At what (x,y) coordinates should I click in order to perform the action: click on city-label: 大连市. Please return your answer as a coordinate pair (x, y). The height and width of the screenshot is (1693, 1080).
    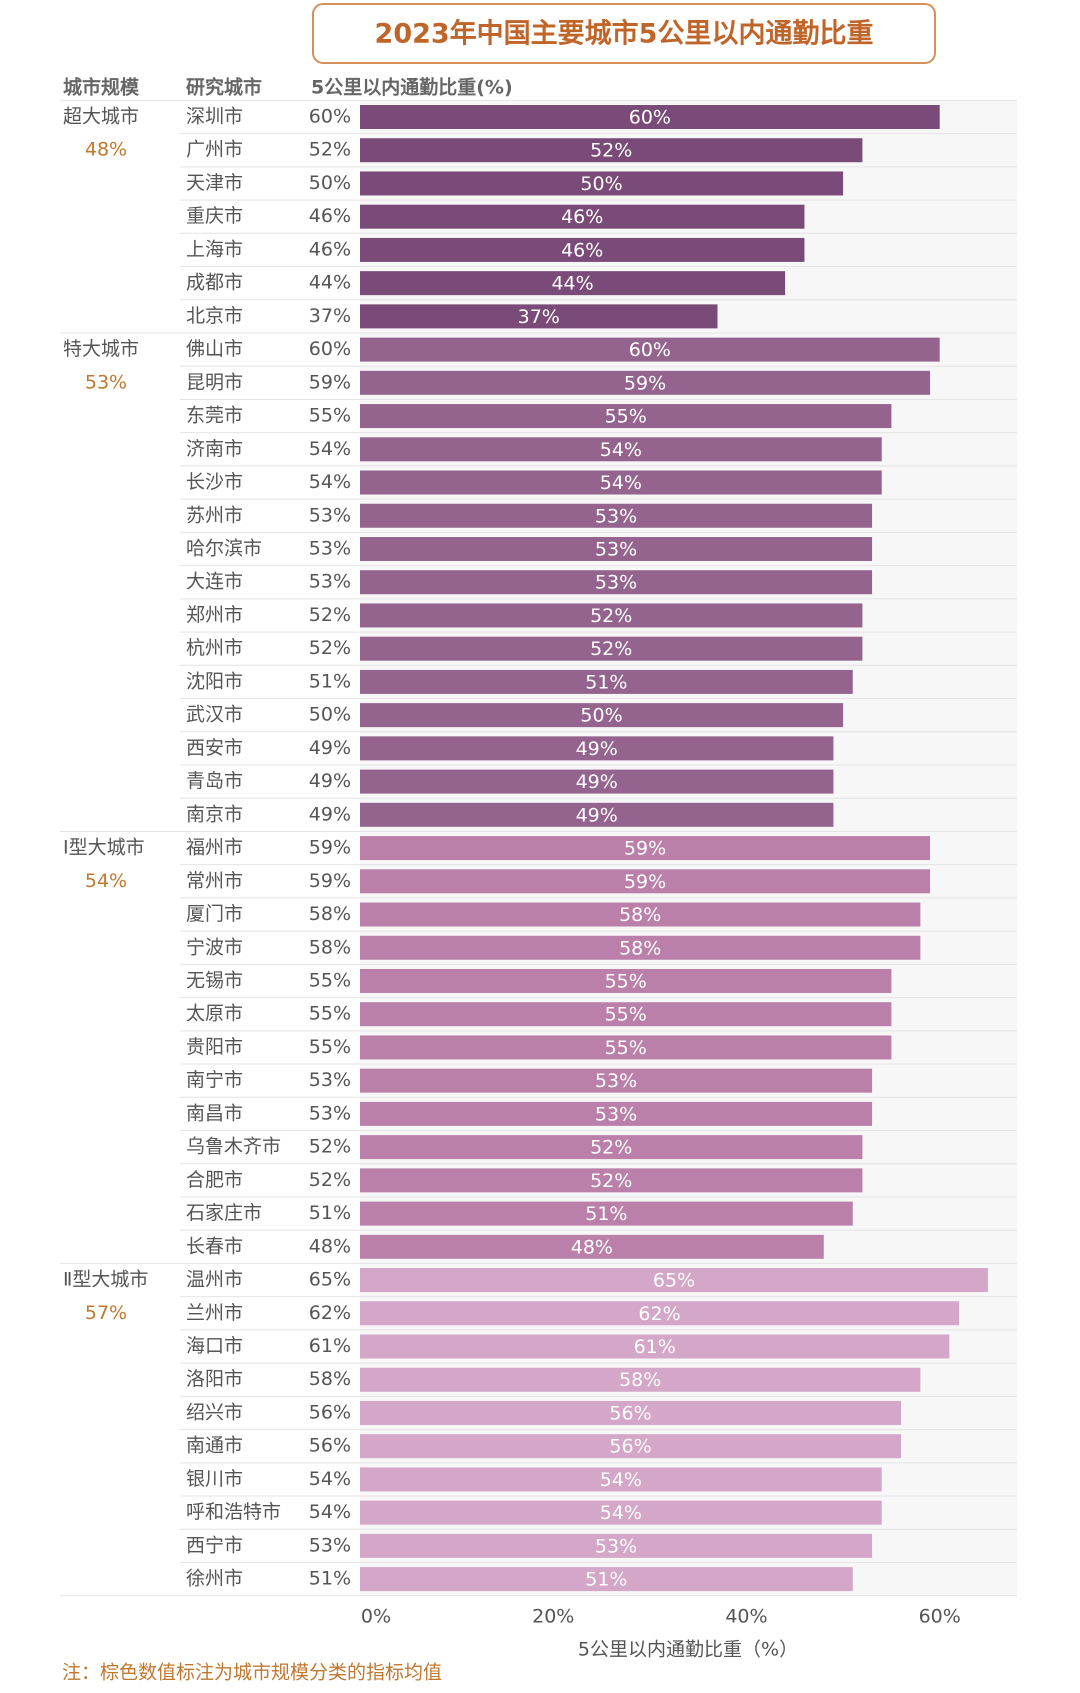
    Looking at the image, I should click on (214, 582).